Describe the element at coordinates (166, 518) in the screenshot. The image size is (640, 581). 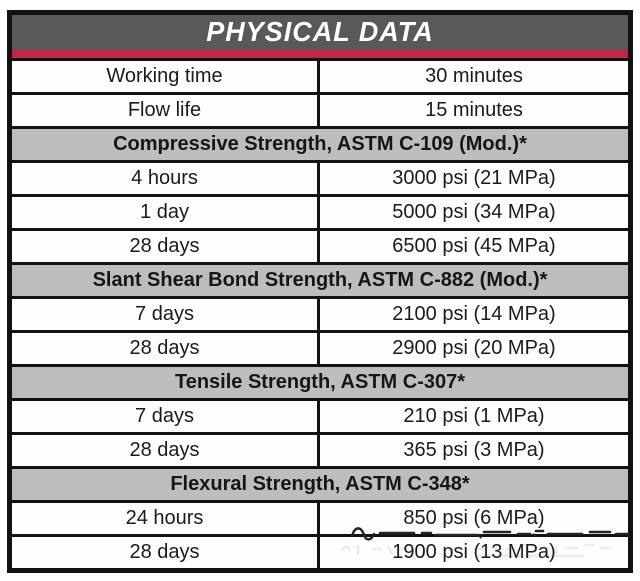
I see `property-cell: 24 hours` at that location.